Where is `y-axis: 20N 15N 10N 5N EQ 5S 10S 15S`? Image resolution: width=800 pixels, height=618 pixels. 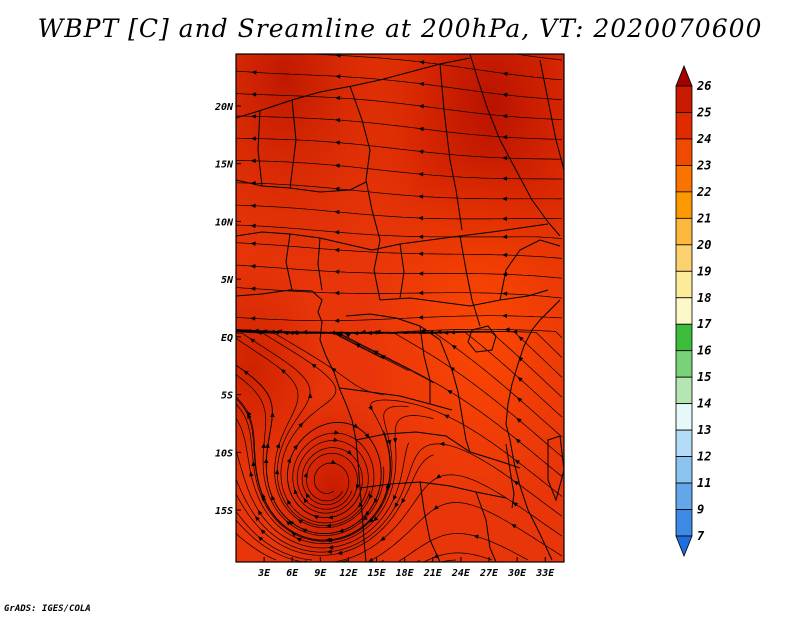 y-axis: 20N 15N 10N 5N EQ 5S 10S 15S is located at coordinates (227, 309).